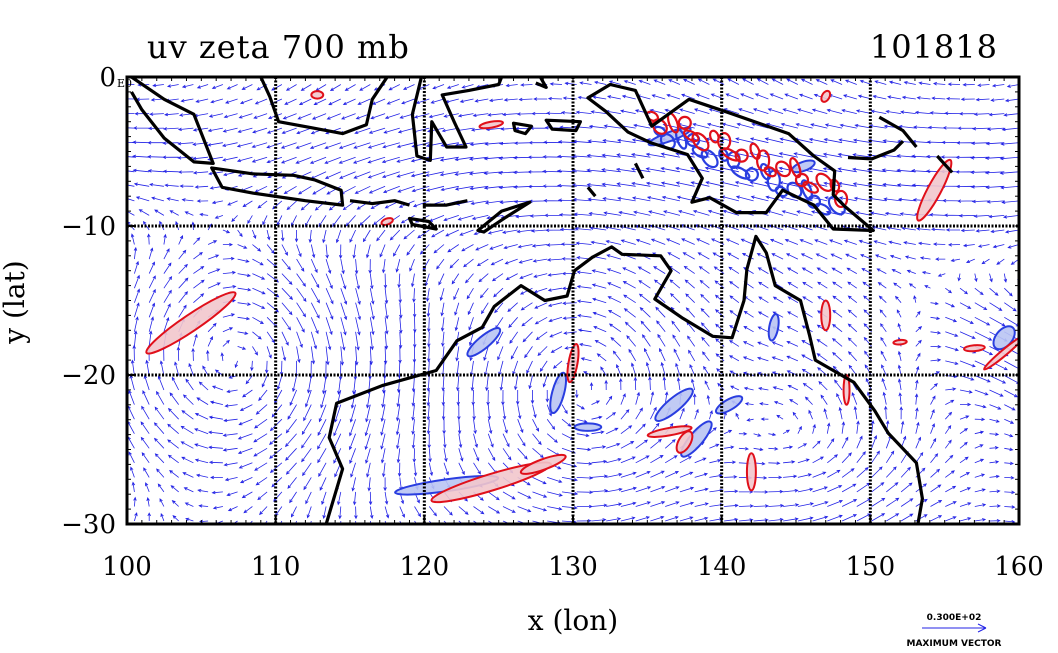 This screenshot has width=1058, height=653. What do you see at coordinates (722, 567) in the screenshot?
I see `x-tick-label: 140` at bounding box center [722, 567].